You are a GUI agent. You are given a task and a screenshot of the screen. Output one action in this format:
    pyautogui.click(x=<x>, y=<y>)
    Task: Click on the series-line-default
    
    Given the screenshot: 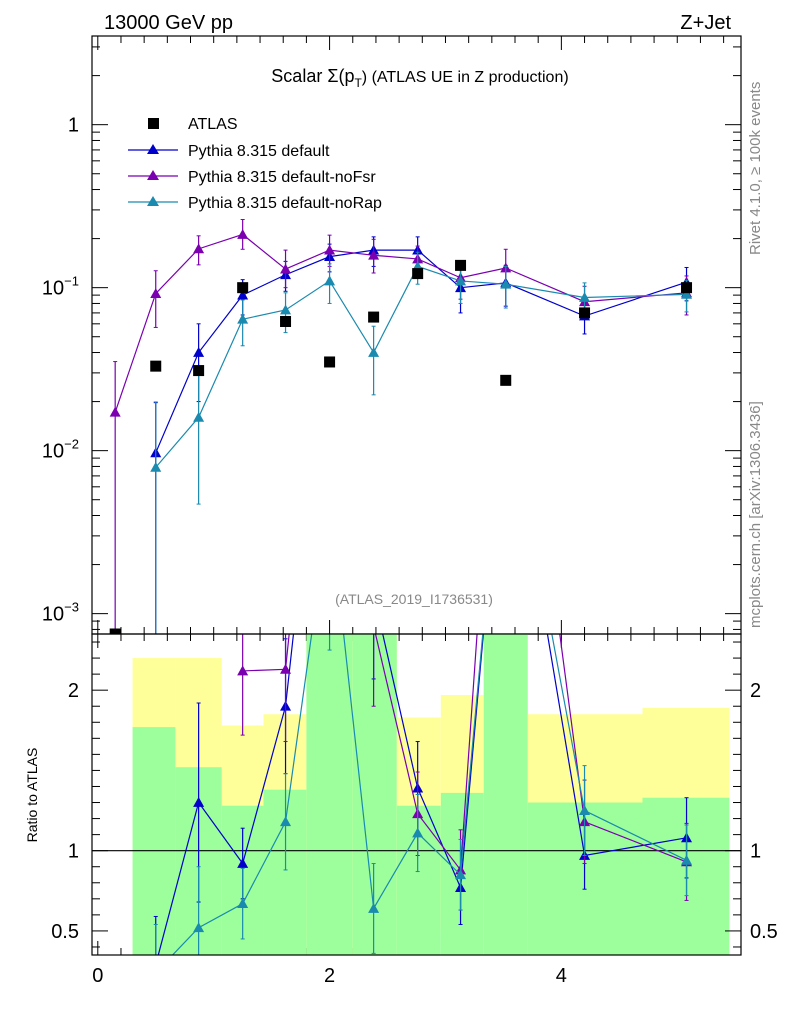 What is the action you would take?
    pyautogui.click(x=421, y=351)
    